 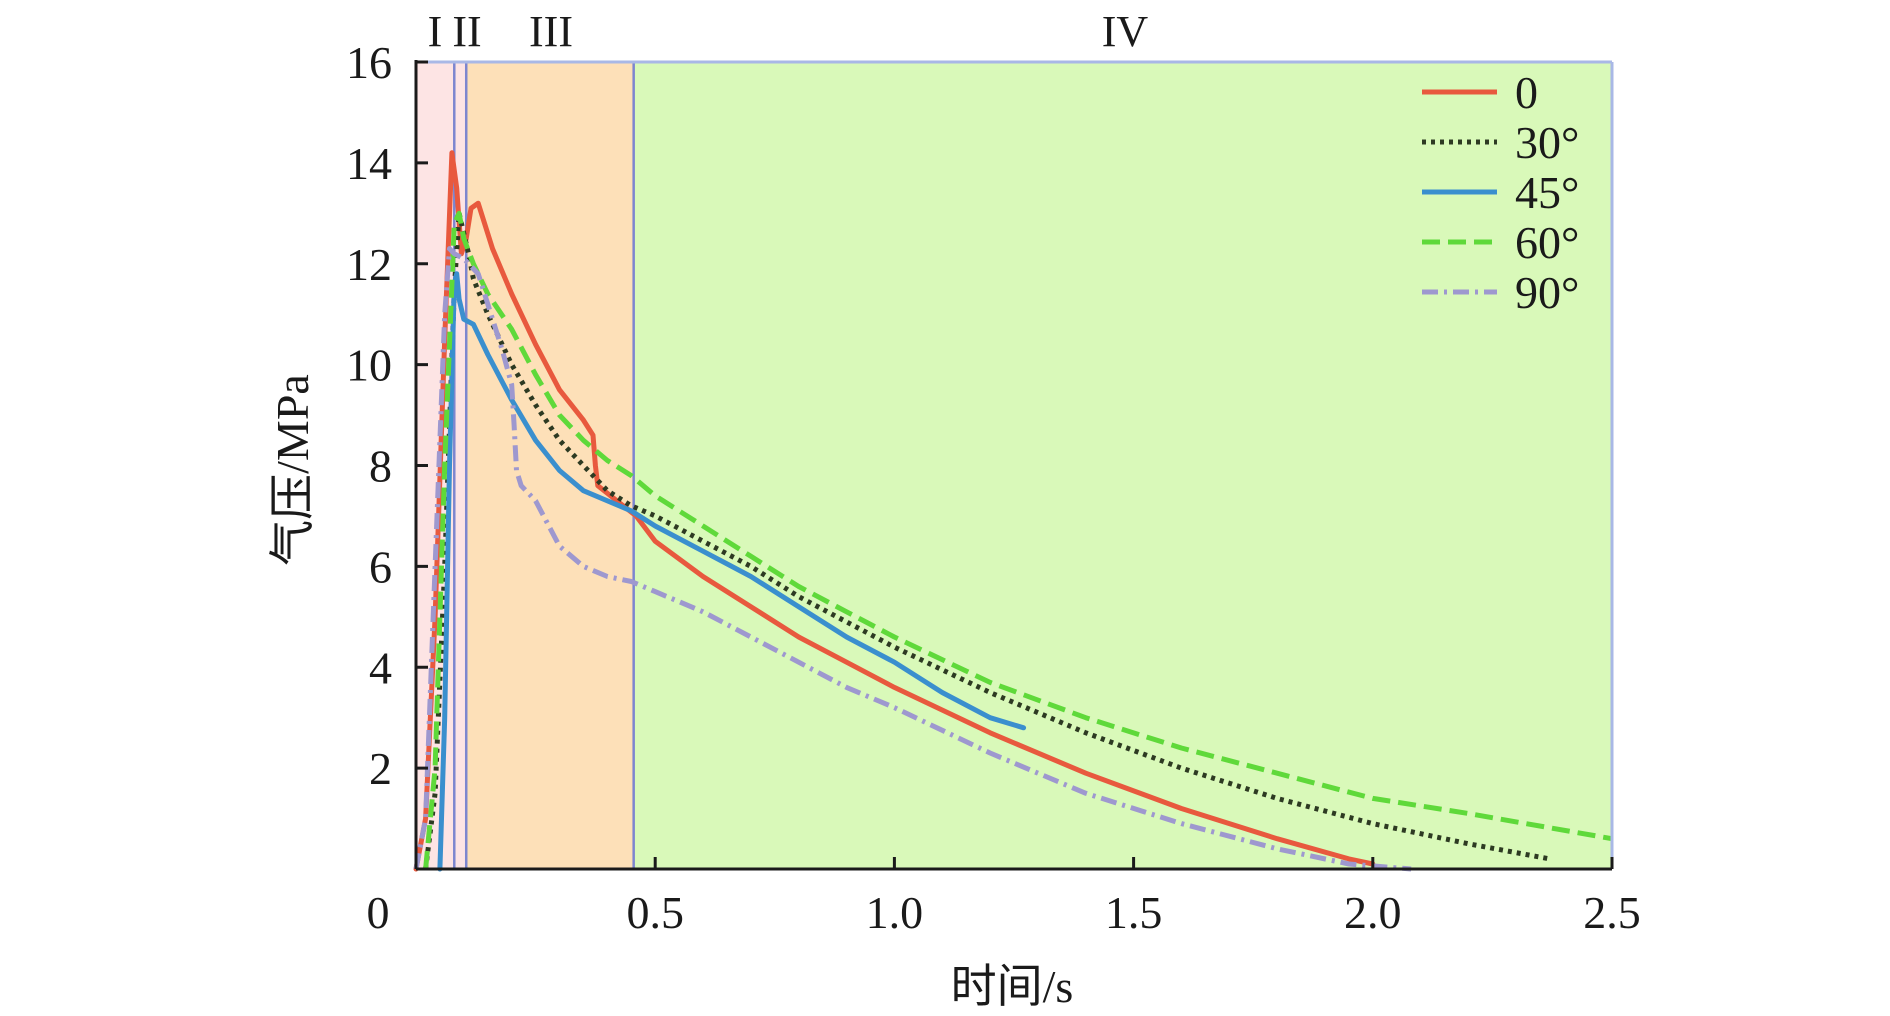 I want to click on legend: 030°45°60°90°, so click(x=1500, y=192).